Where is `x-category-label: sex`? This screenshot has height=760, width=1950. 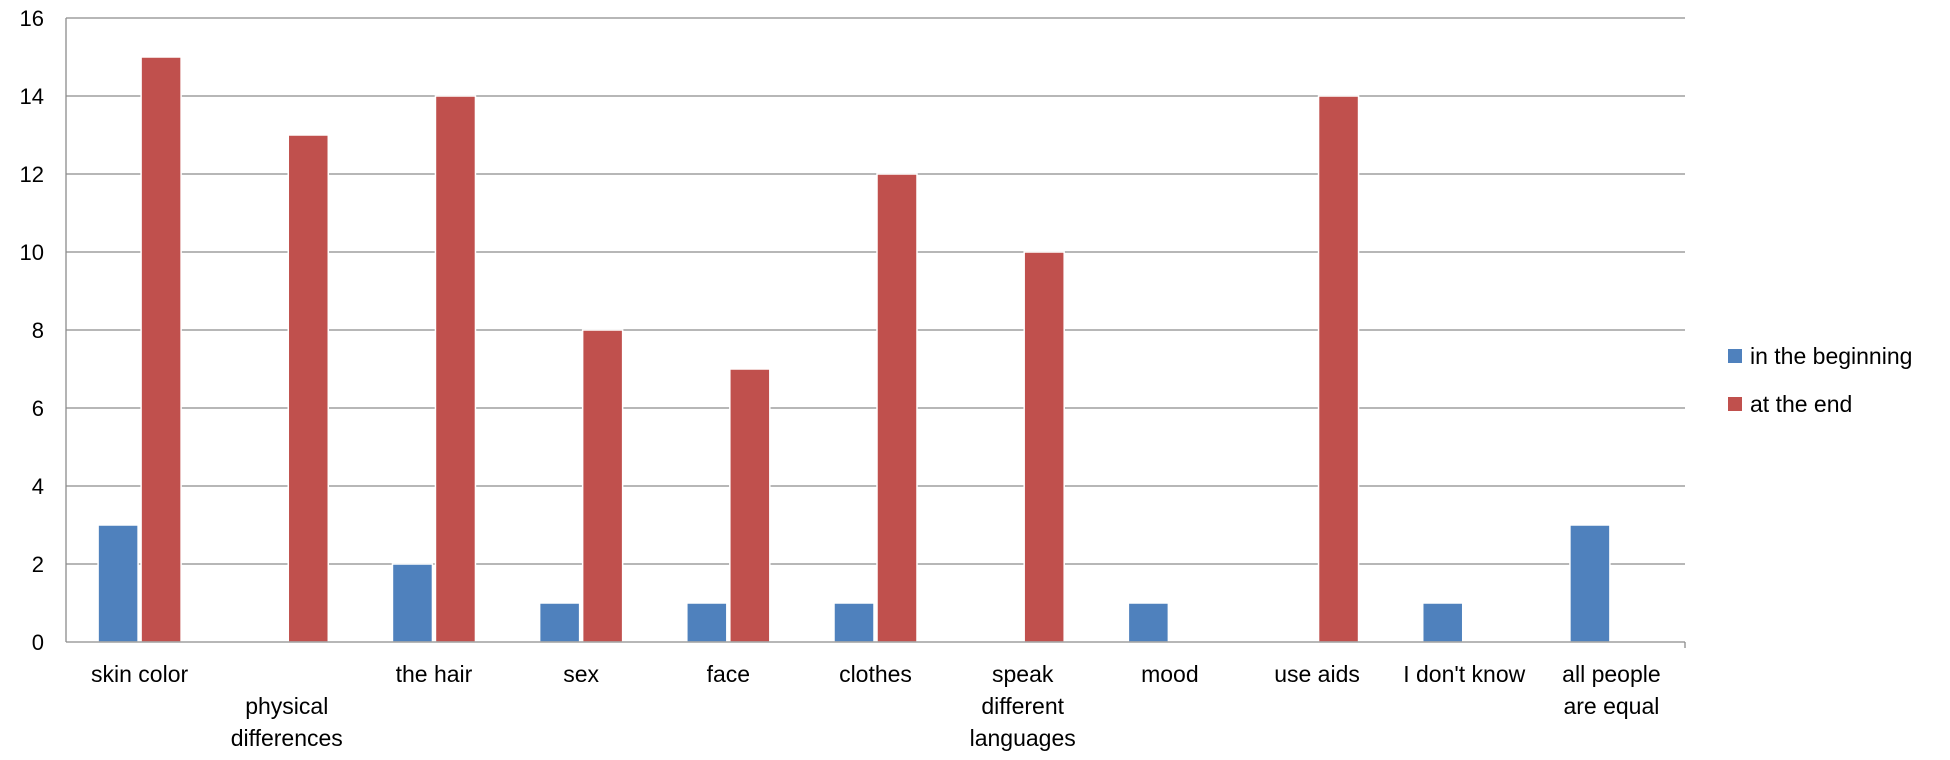 x-category-label: sex is located at coordinates (581, 674).